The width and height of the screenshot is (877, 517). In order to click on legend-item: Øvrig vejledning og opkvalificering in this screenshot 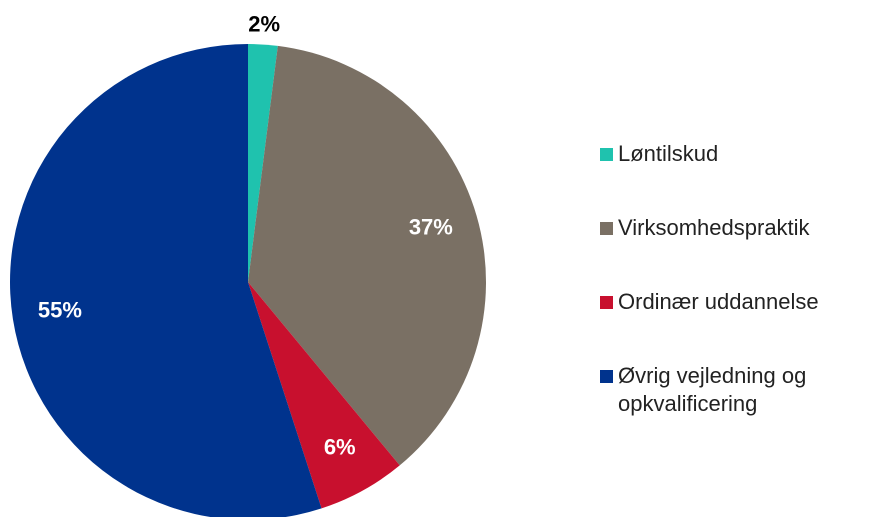, I will do `click(737, 390)`.